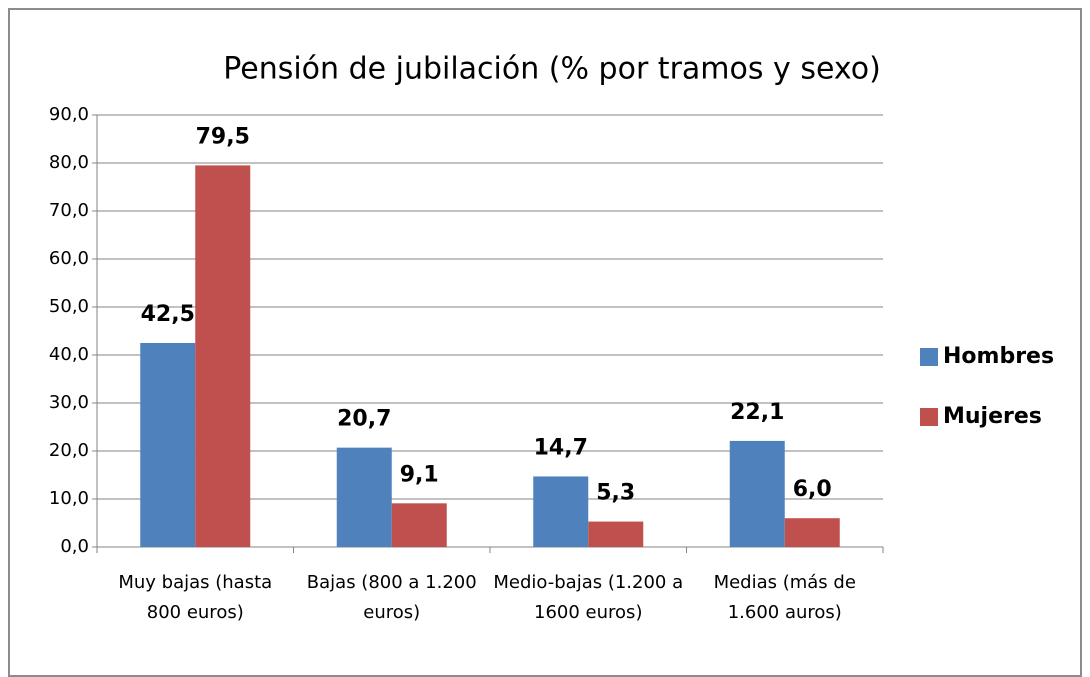 This screenshot has height=677, width=1090. What do you see at coordinates (69, 498) in the screenshot?
I see `y-tick-label: 10,0` at bounding box center [69, 498].